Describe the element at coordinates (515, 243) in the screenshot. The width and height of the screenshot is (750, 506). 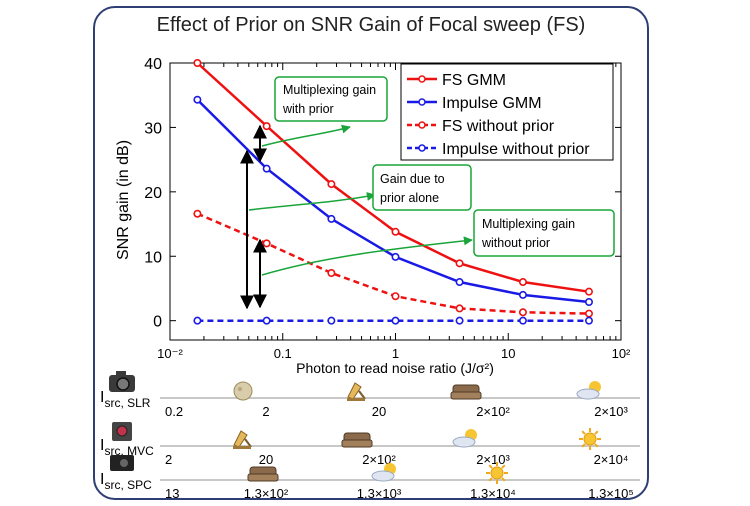
I see `annotation-line: without prior` at that location.